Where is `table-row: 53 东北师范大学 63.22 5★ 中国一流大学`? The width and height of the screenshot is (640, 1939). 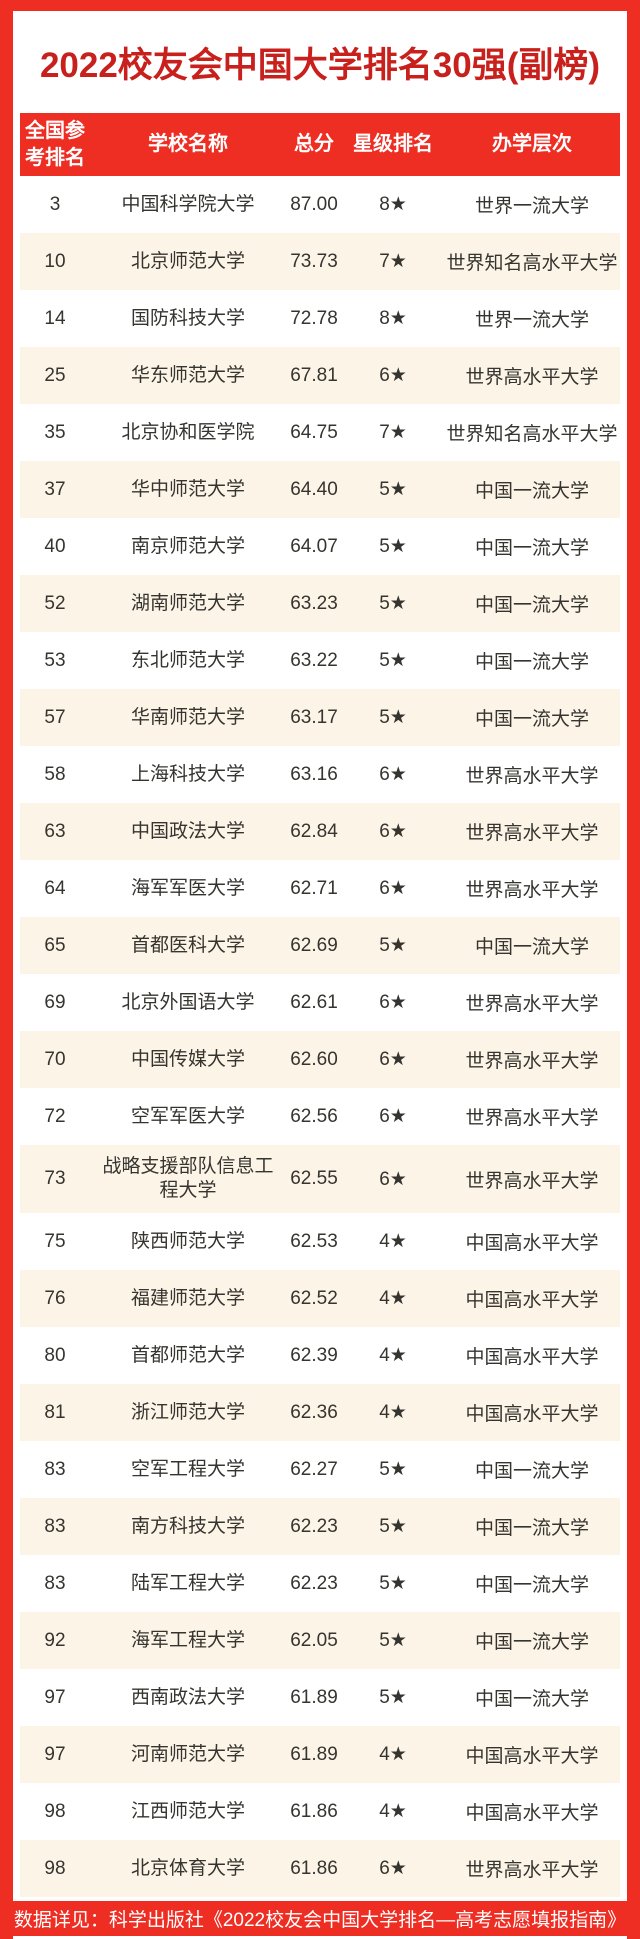
table-row: 53 东北师范大学 63.22 5★ 中国一流大学 is located at coordinates (320, 660).